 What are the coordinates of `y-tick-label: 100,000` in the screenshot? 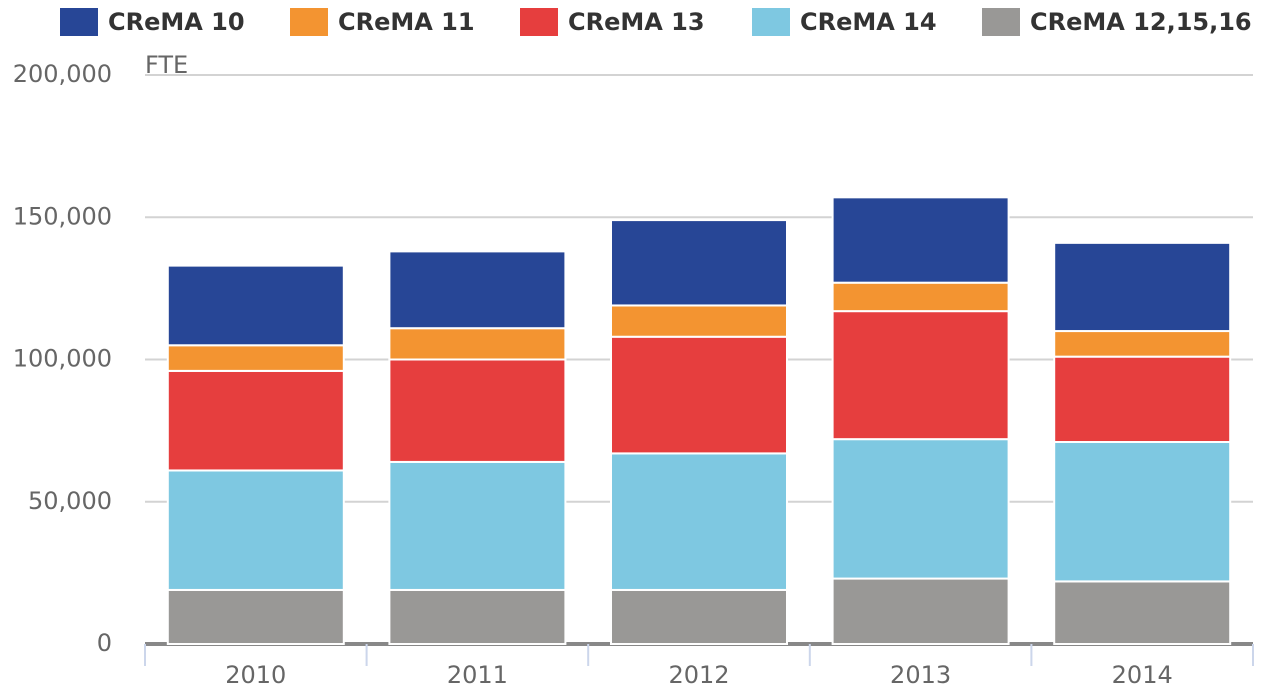 It's located at (62, 359).